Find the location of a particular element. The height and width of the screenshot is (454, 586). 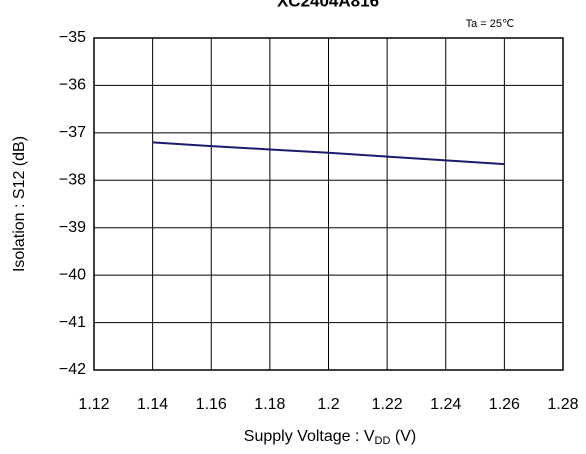

x-tick-label: 1.28 is located at coordinates (562, 404).